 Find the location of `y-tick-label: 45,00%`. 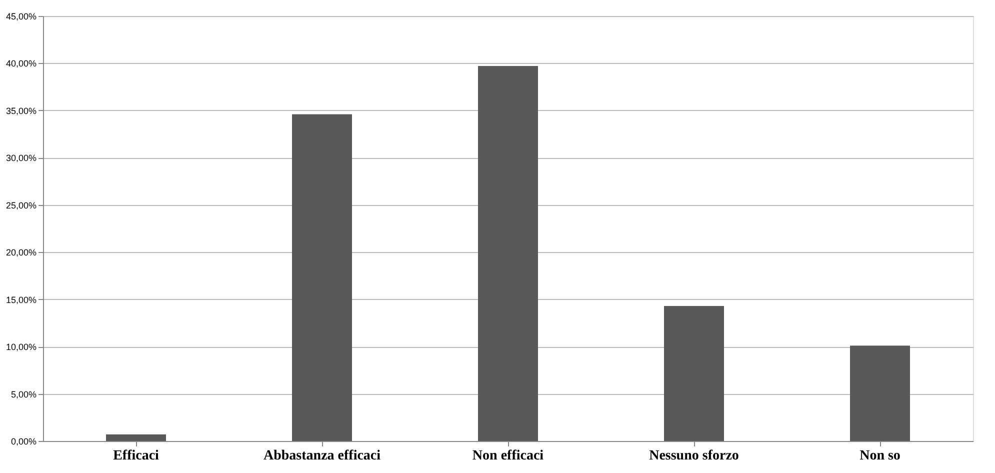

y-tick-label: 45,00% is located at coordinates (21, 17).